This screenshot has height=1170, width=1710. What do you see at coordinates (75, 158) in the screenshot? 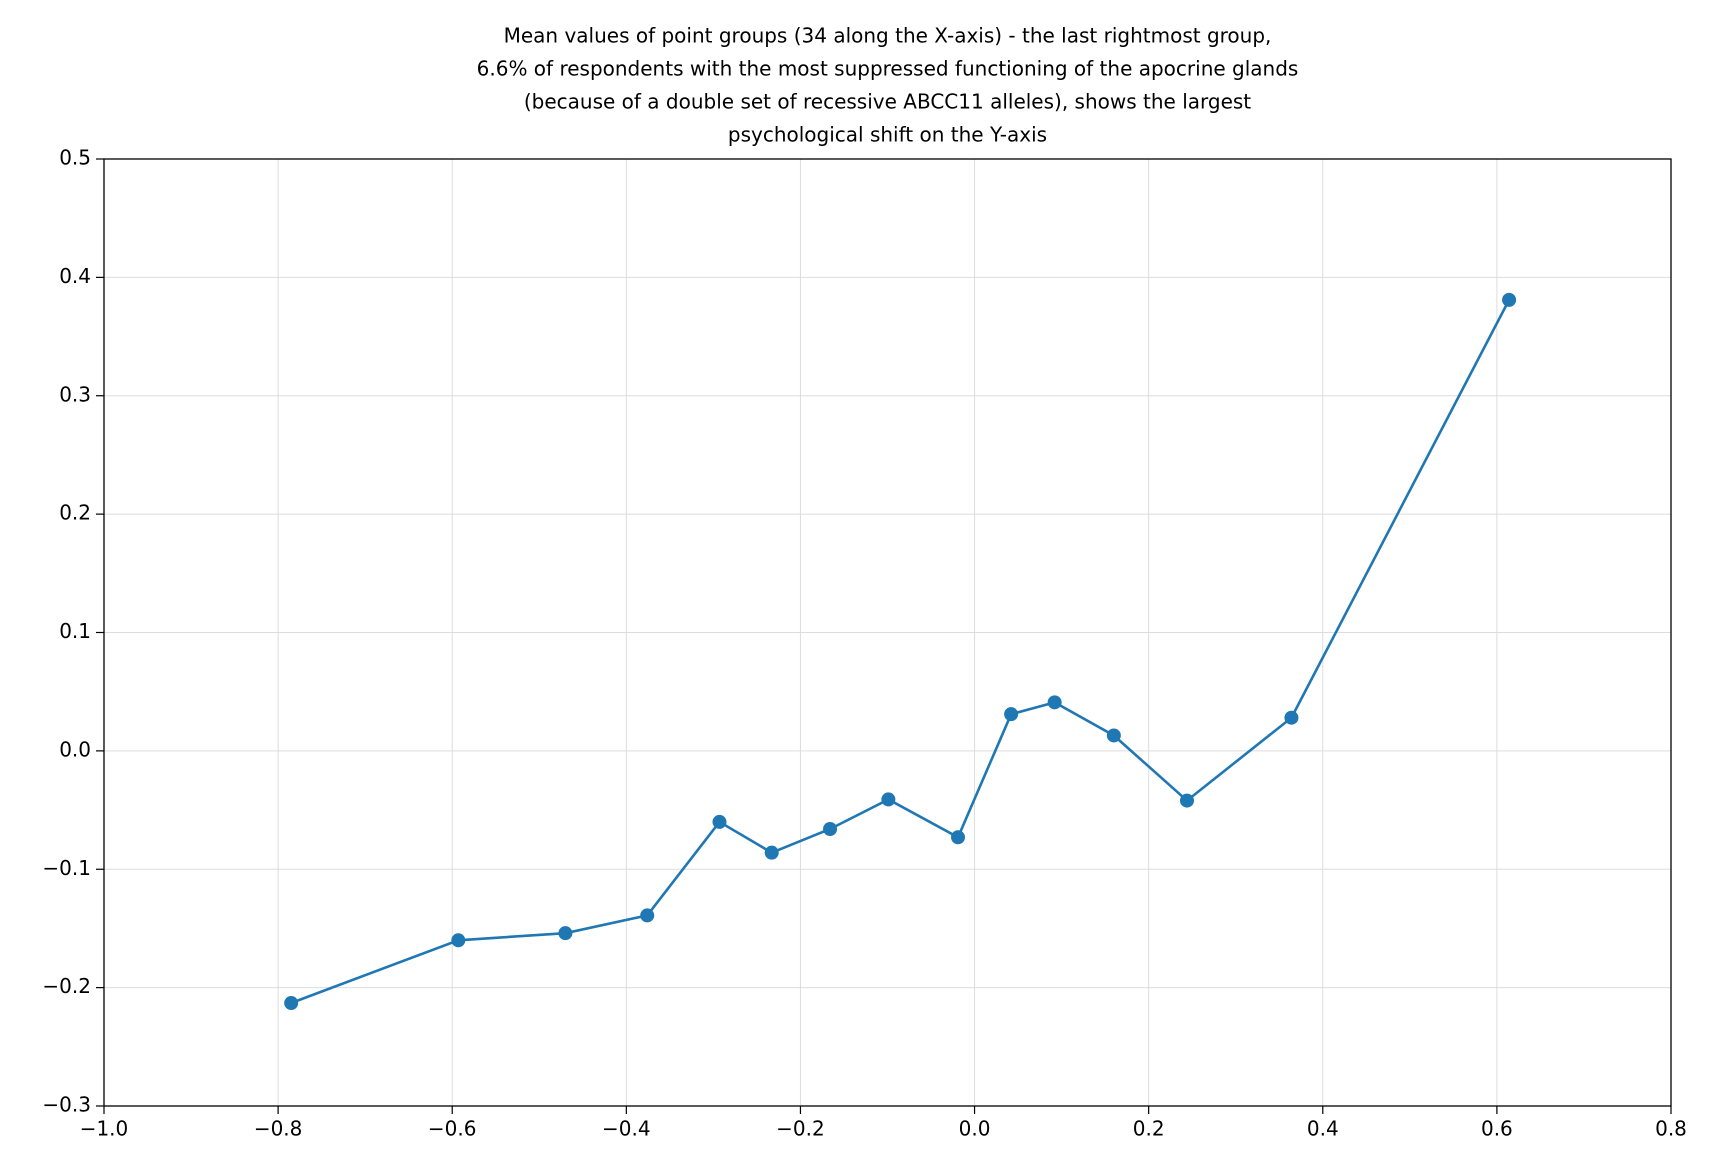
I see `y-tick-label: 0.5` at bounding box center [75, 158].